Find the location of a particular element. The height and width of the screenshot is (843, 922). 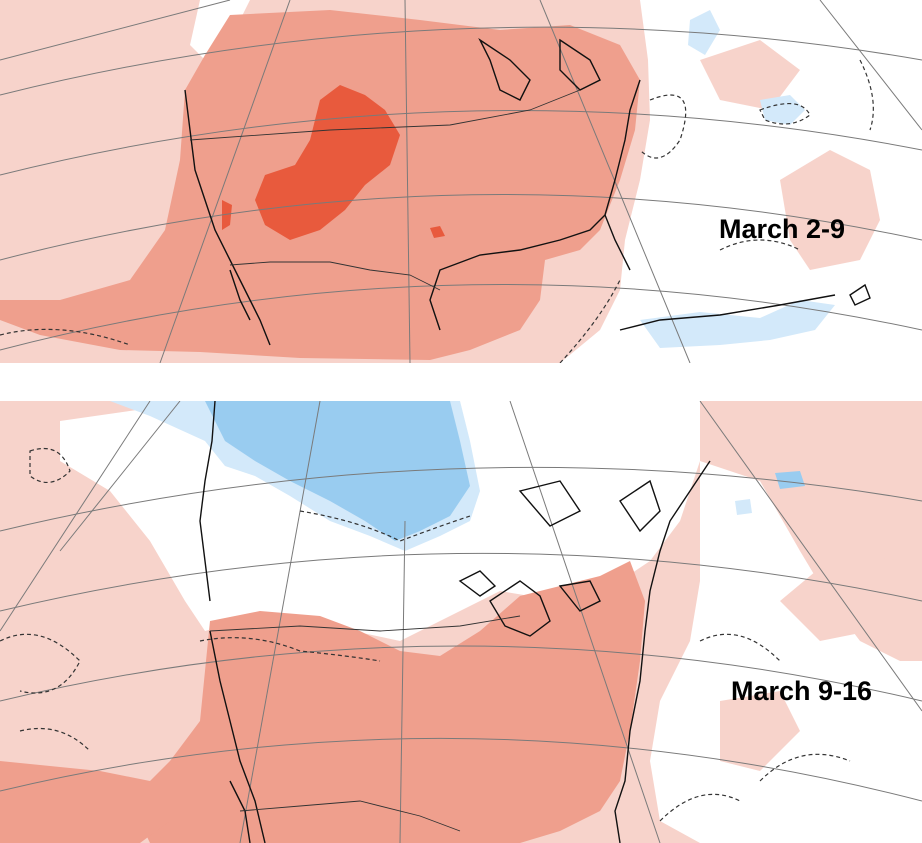

panel-separator is located at coordinates (461, 382).